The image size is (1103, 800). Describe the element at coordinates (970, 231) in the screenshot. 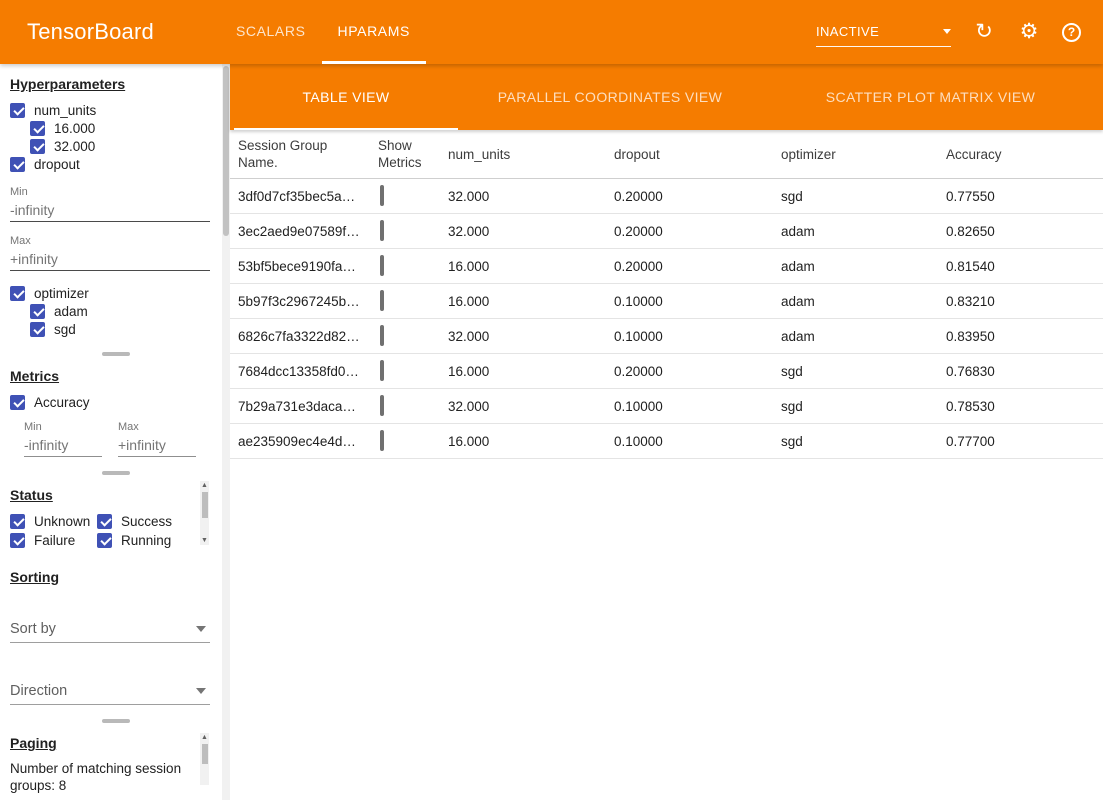

I see `accuracy-cell: 0.82650` at that location.